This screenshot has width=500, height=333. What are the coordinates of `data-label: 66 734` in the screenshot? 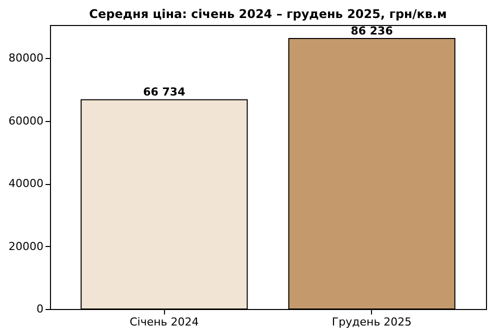 It's located at (164, 92).